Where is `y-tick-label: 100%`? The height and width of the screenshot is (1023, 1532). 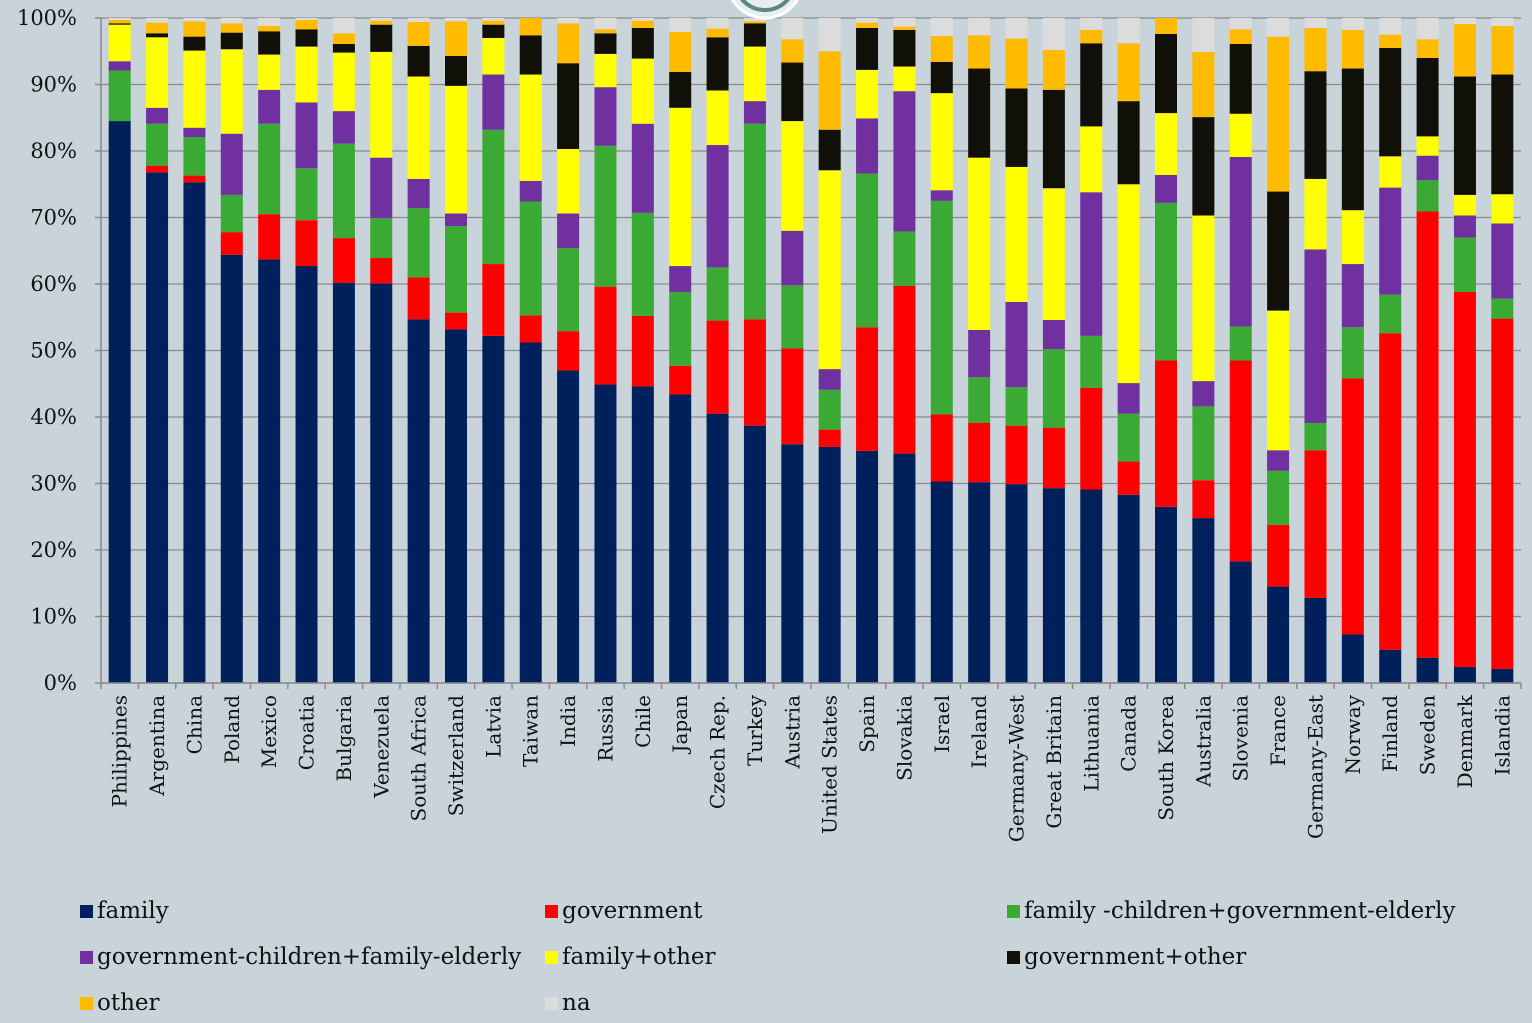 y-tick-label: 100% is located at coordinates (47, 18).